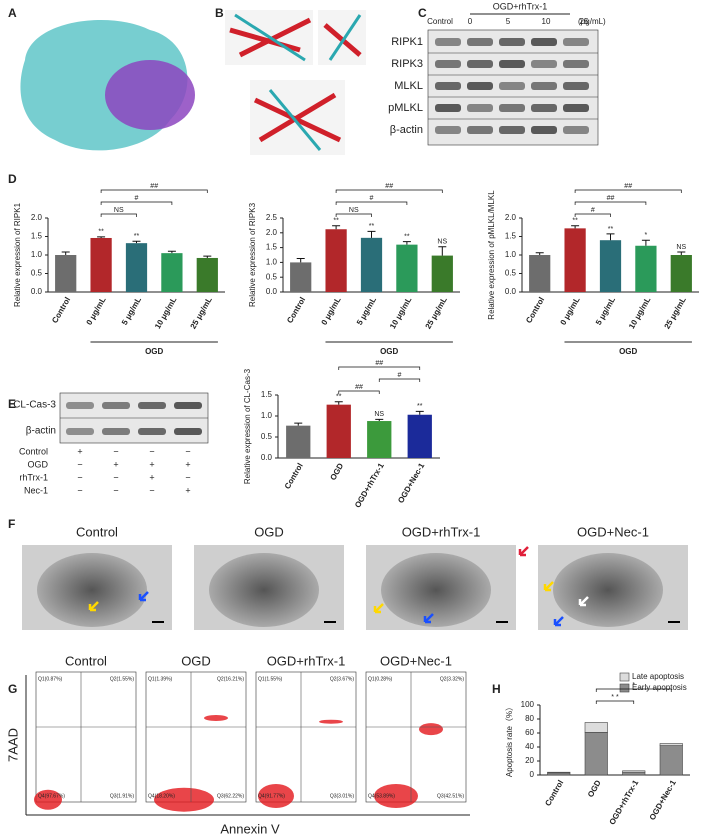 The image size is (709, 840). What do you see at coordinates (342, 796) in the screenshot?
I see `quadrant-label: Q3(3.01%)` at bounding box center [342, 796].